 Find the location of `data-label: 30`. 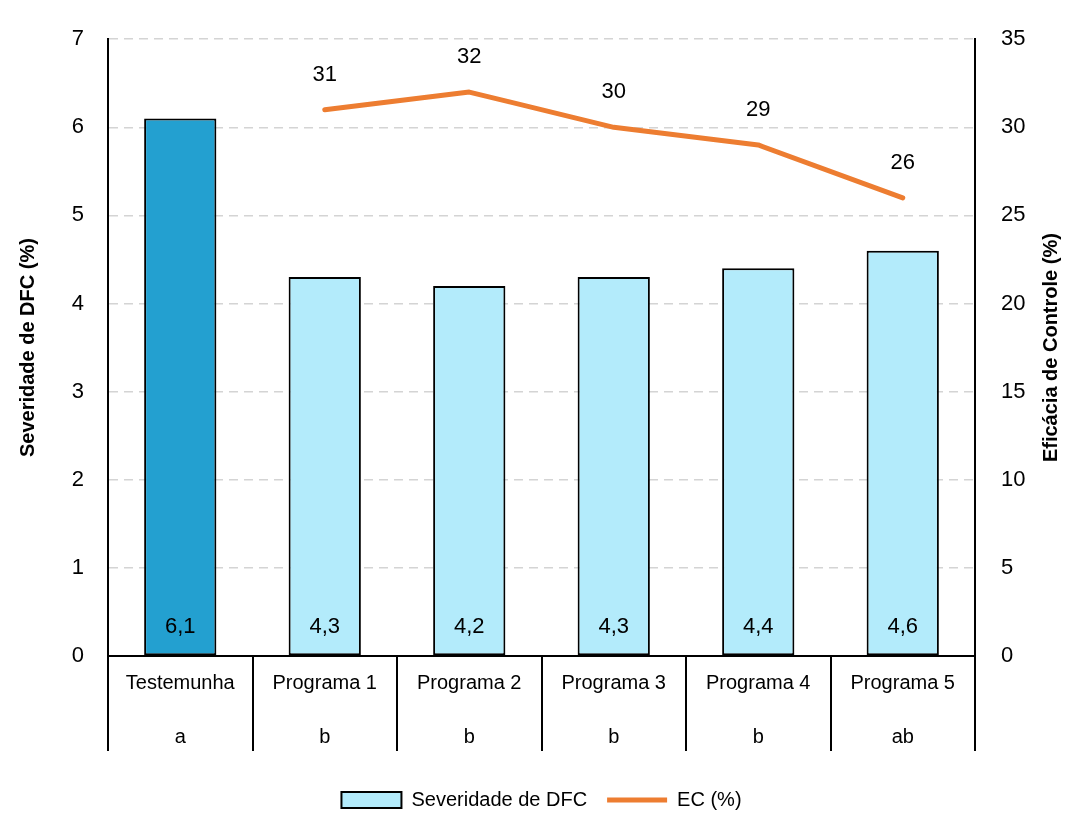

data-label: 30 is located at coordinates (613, 91).